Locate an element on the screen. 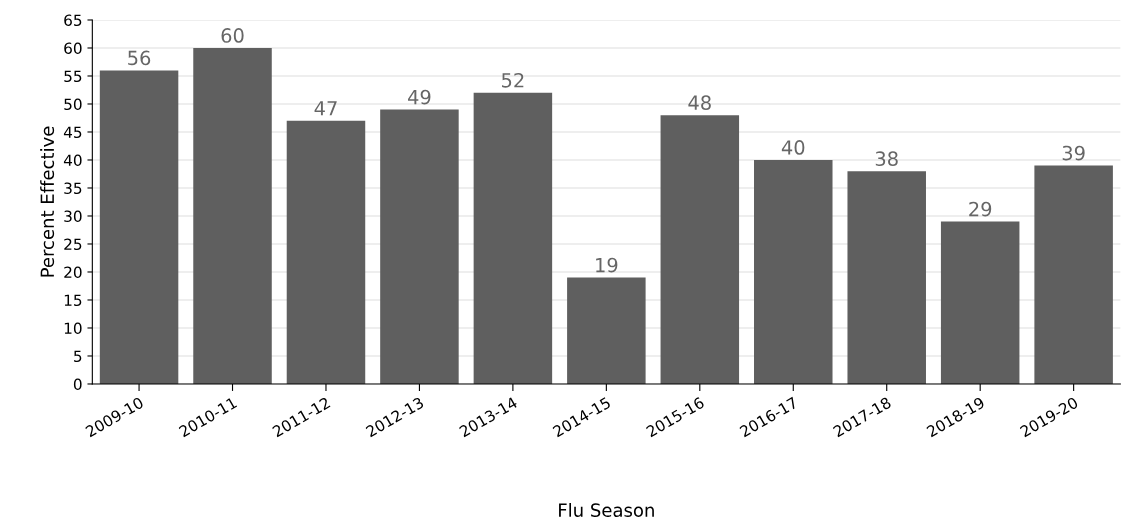  data-label: 38 is located at coordinates (886, 159).